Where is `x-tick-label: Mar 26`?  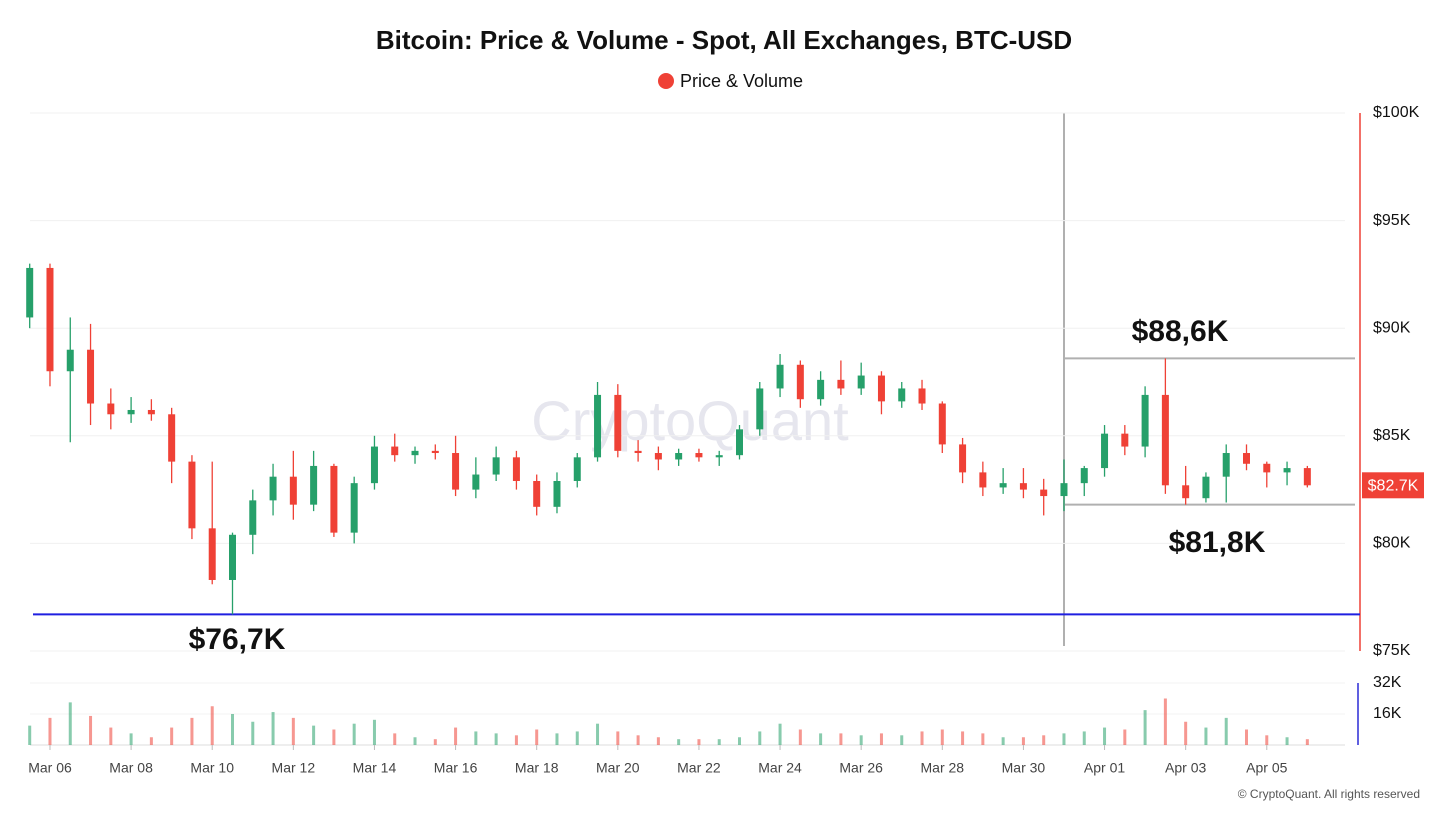
x-tick-label: Mar 26 is located at coordinates (861, 768).